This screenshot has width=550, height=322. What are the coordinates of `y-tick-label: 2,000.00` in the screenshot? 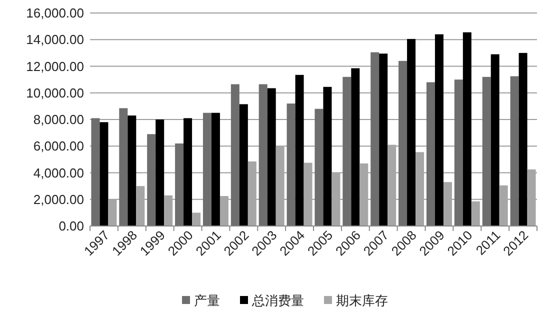 It's located at (58, 199).